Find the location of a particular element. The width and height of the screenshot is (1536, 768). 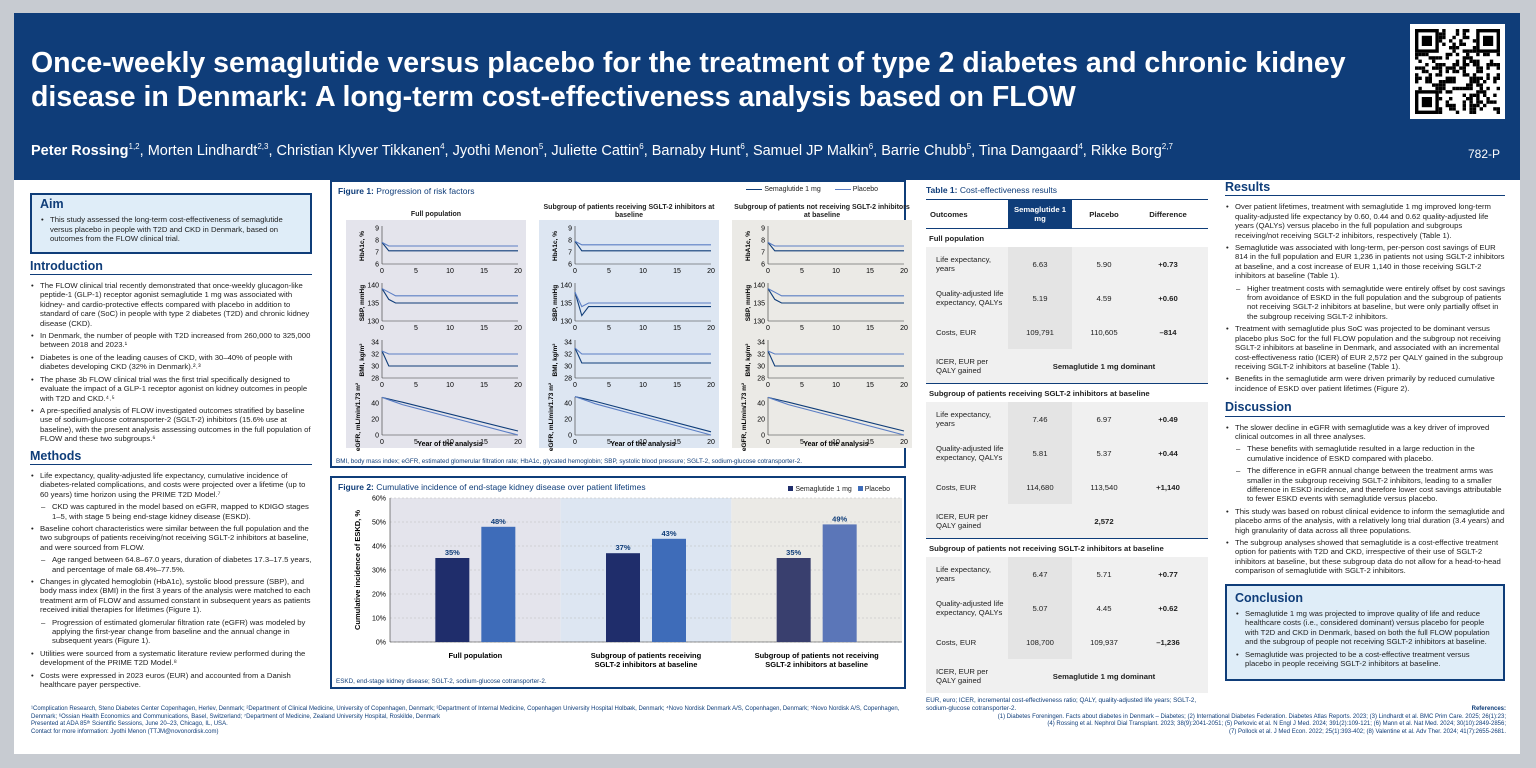

bar-label: 35% is located at coordinates (452, 552).